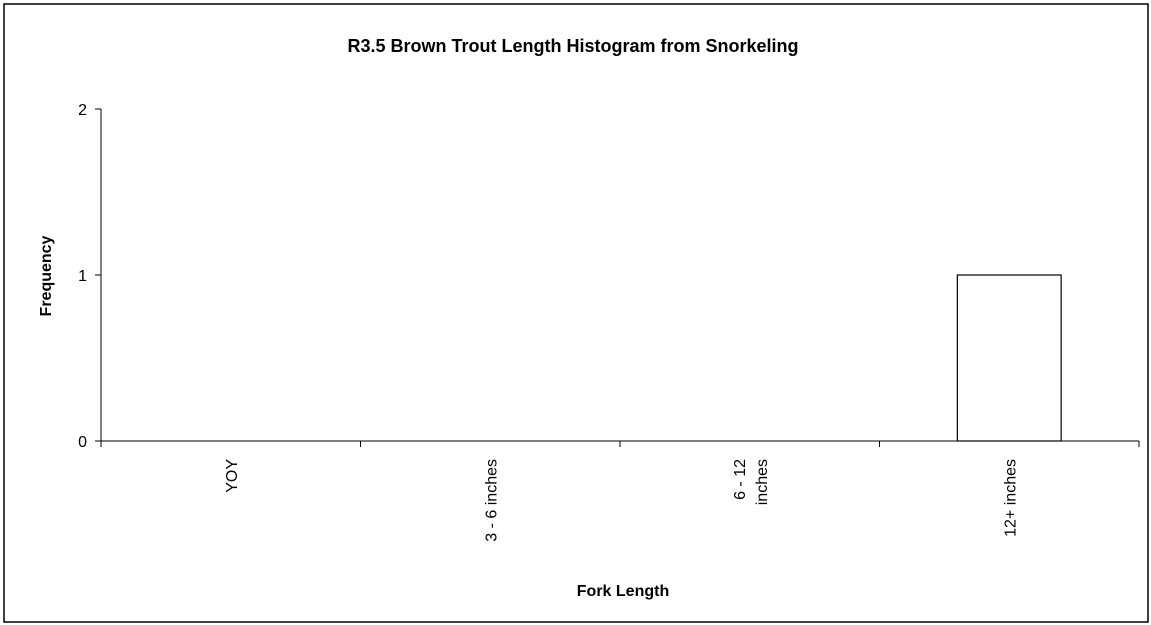  What do you see at coordinates (623, 591) in the screenshot?
I see `x-axis-label: Fork Length` at bounding box center [623, 591].